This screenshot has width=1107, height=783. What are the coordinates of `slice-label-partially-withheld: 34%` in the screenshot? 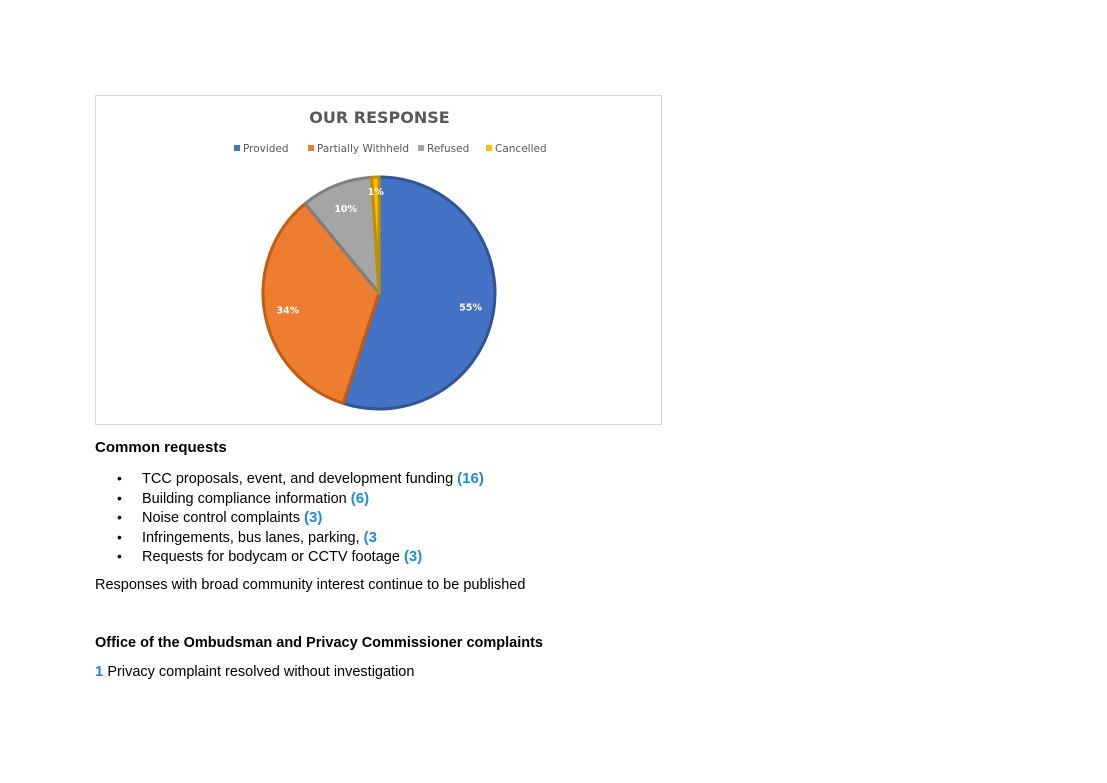 It's located at (287, 310).